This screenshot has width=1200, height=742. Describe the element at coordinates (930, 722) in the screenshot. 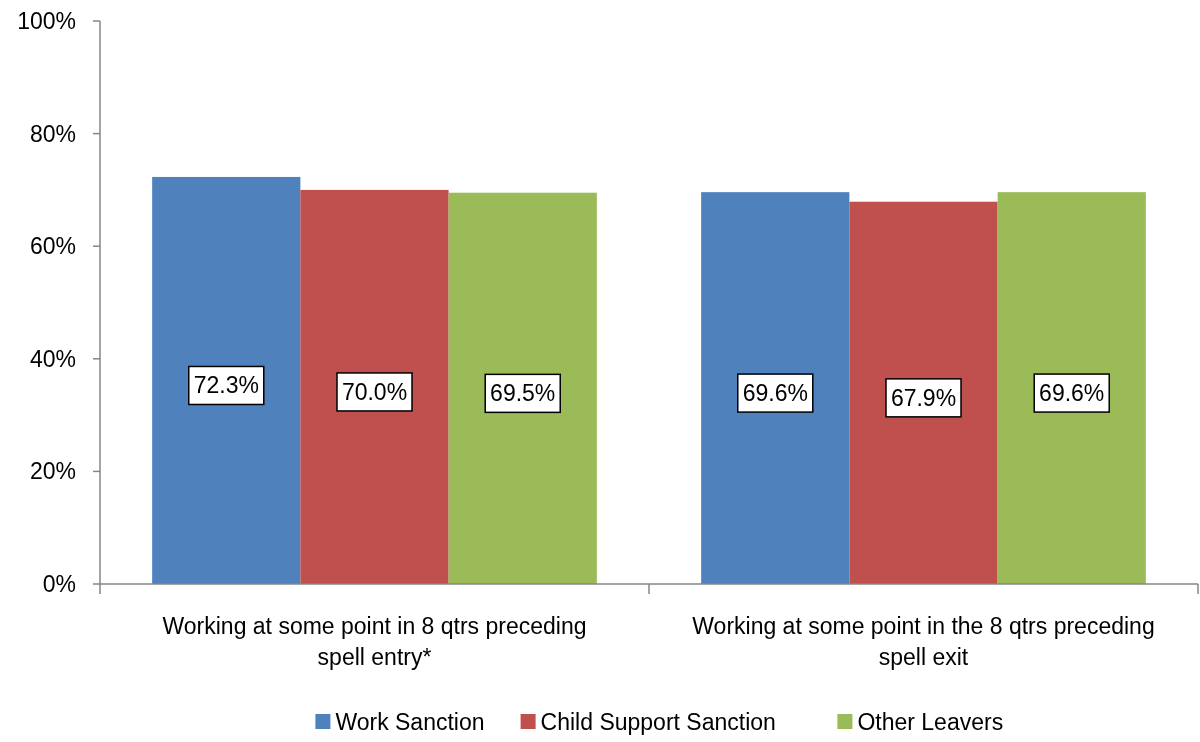

I see `legend-label: Other Leavers` at that location.